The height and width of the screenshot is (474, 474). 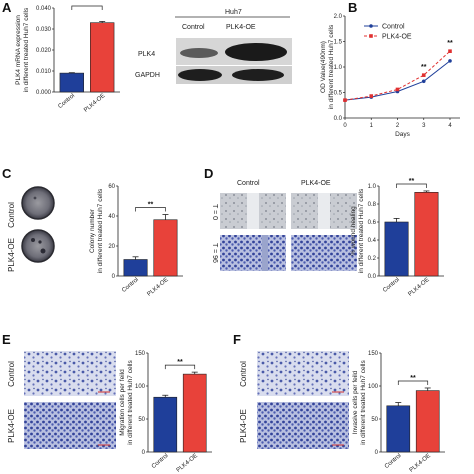 I want to click on y-tick-label: 100, so click(x=373, y=387).